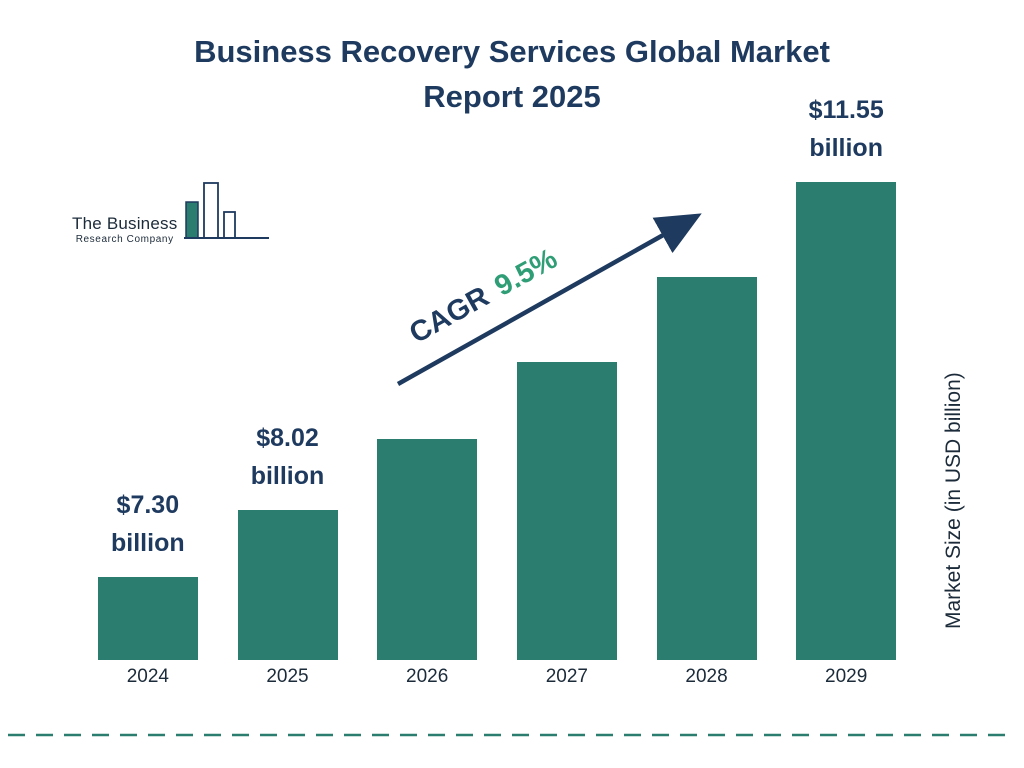 The width and height of the screenshot is (1024, 768). Describe the element at coordinates (427, 549) in the screenshot. I see `bar-2026` at that location.